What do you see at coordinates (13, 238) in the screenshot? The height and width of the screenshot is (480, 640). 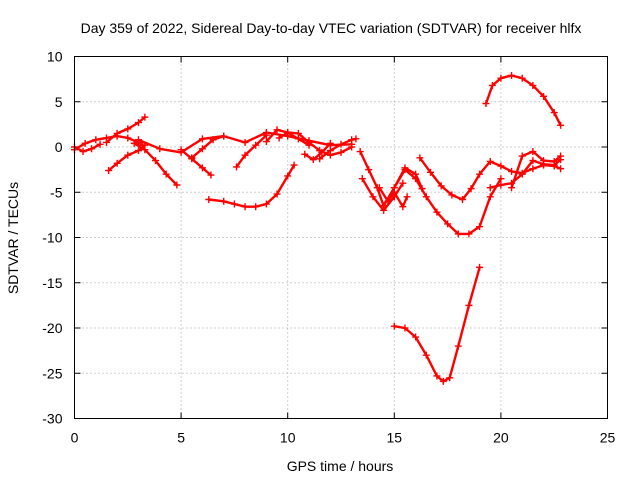 I see `y-axis-label: SDTVAR / TECUs` at bounding box center [13, 238].